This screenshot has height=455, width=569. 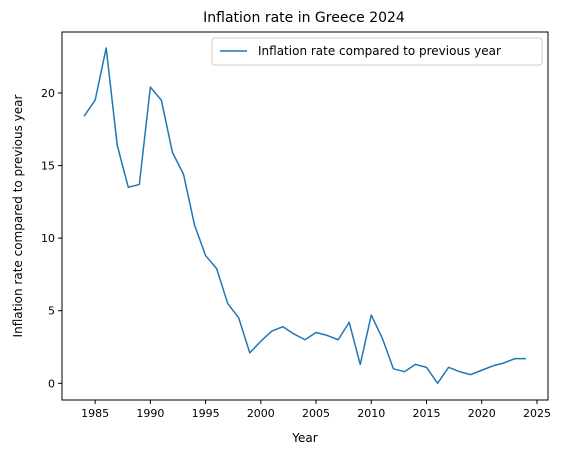 What do you see at coordinates (482, 413) in the screenshot?
I see `x-tick-label: 2020` at bounding box center [482, 413].